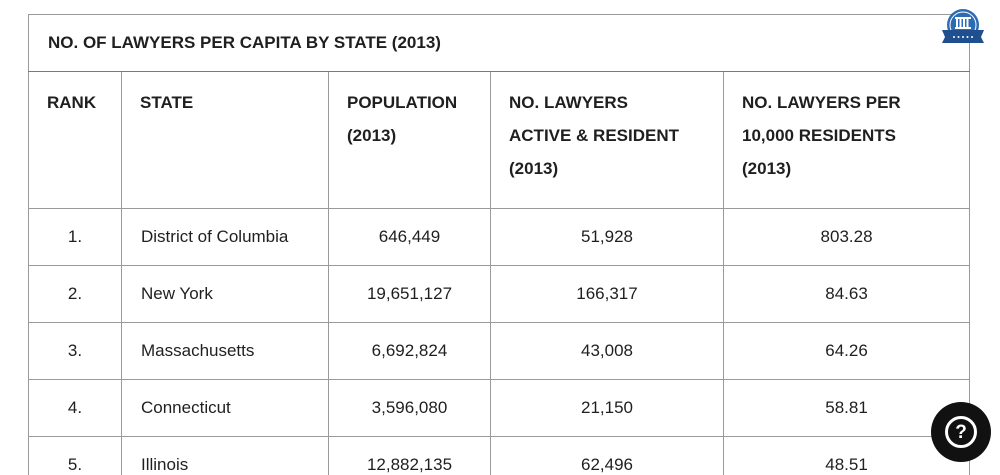 Image resolution: width=1000 pixels, height=475 pixels. Describe the element at coordinates (75, 455) in the screenshot. I see `cell-rank: 5.` at that location.